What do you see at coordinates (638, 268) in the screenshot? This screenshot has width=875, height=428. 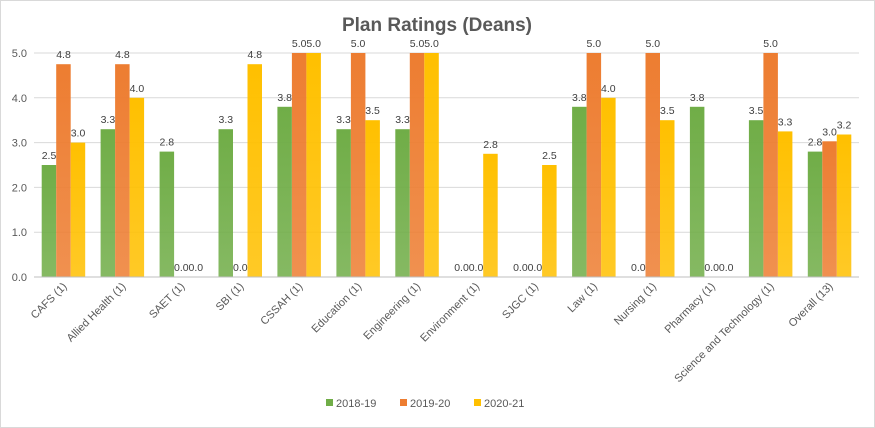 I see `data-label-2018-19-nursing-1: 0.0` at bounding box center [638, 268].